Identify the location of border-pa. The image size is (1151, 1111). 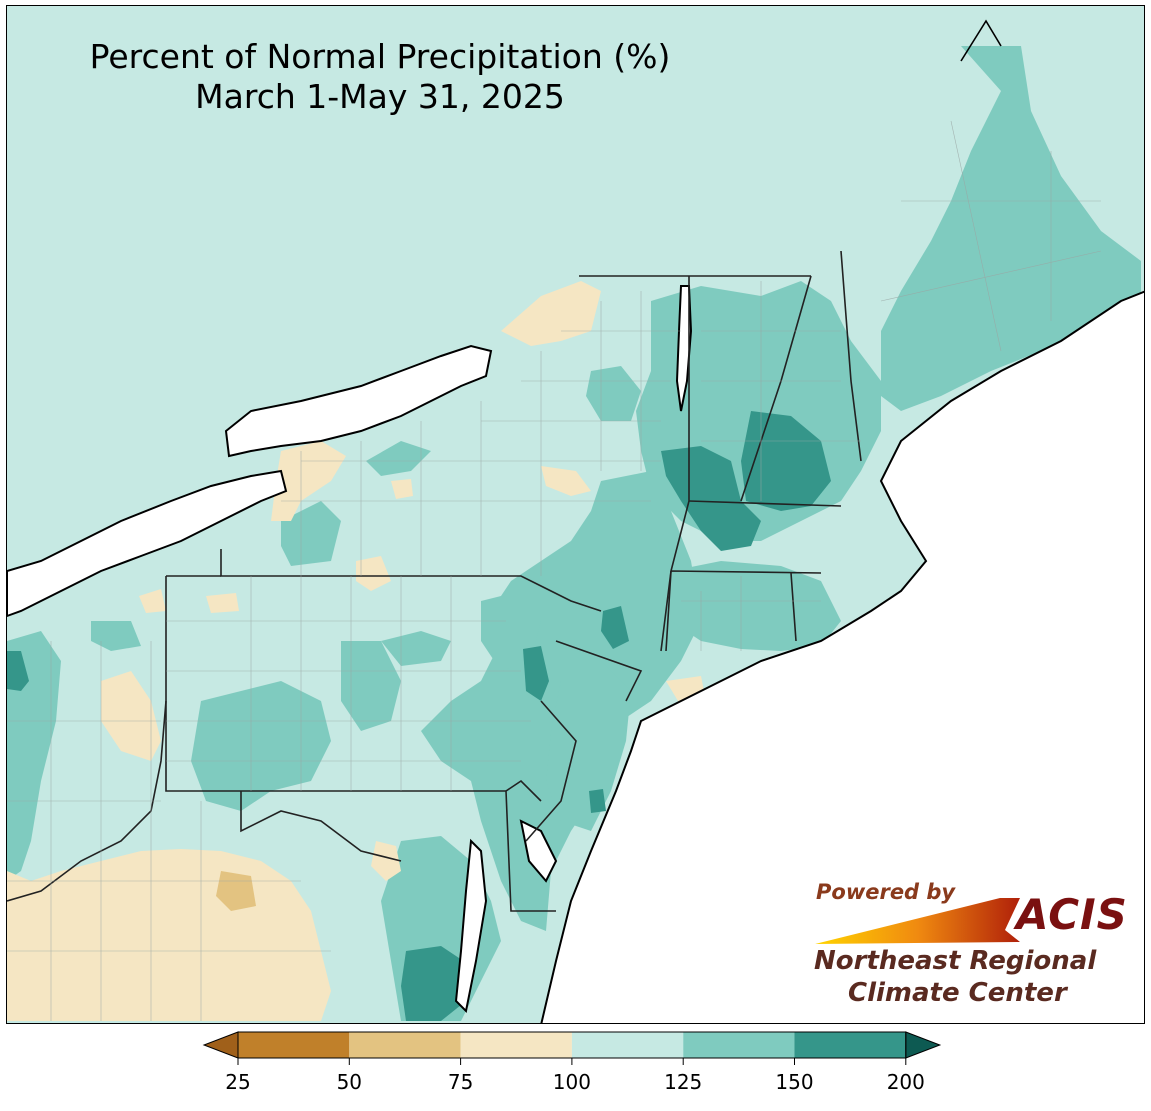
(335, 683).